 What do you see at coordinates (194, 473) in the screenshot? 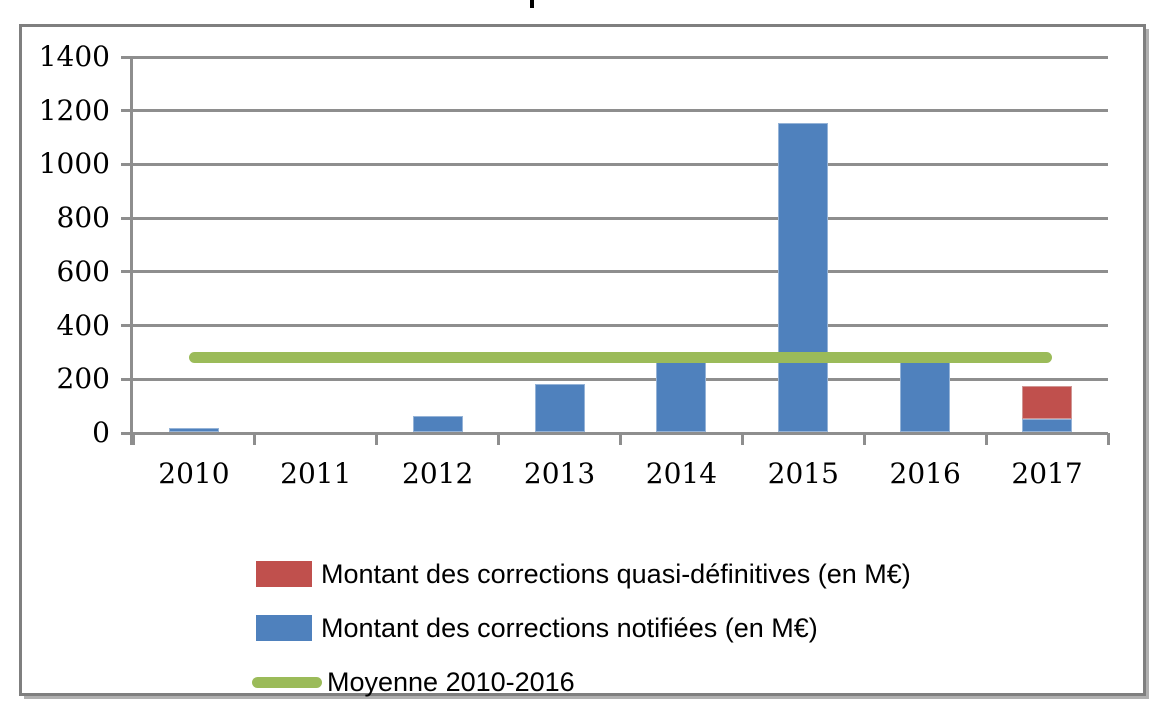
I see `x-axis-label-2010: 2010` at bounding box center [194, 473].